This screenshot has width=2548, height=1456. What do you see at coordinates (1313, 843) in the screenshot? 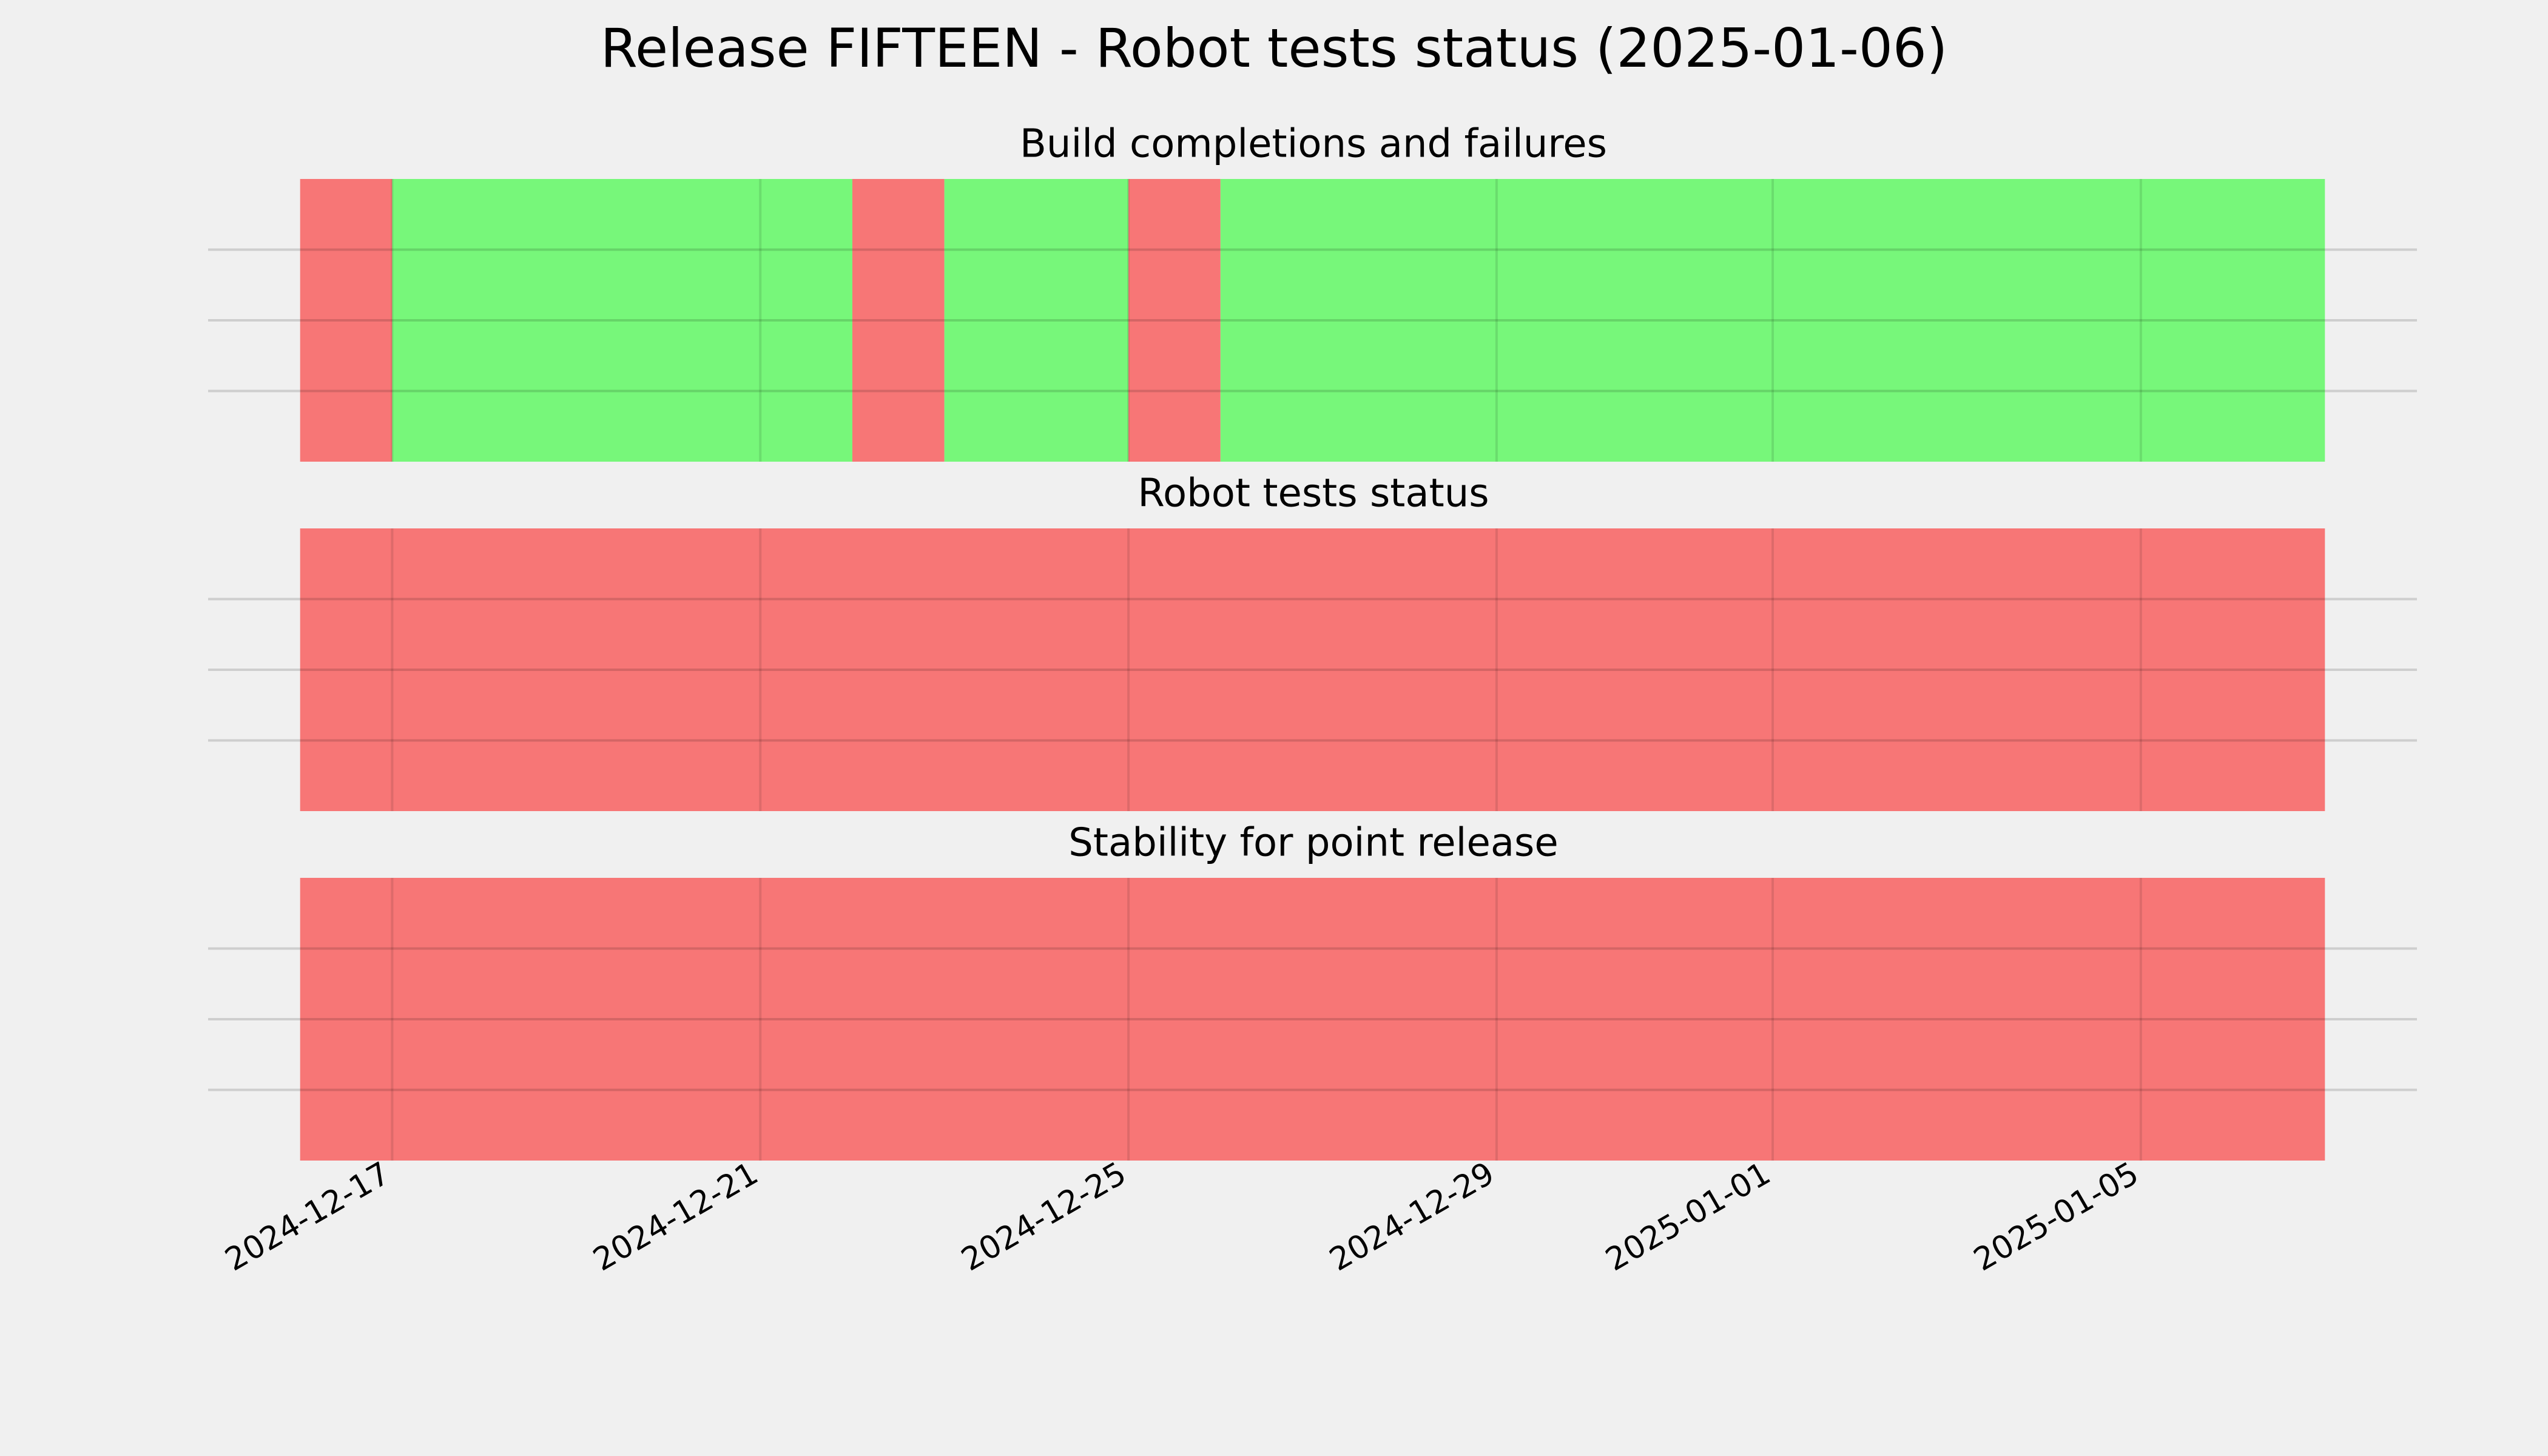
I see `panel-title: Stability for point release` at bounding box center [1313, 843].